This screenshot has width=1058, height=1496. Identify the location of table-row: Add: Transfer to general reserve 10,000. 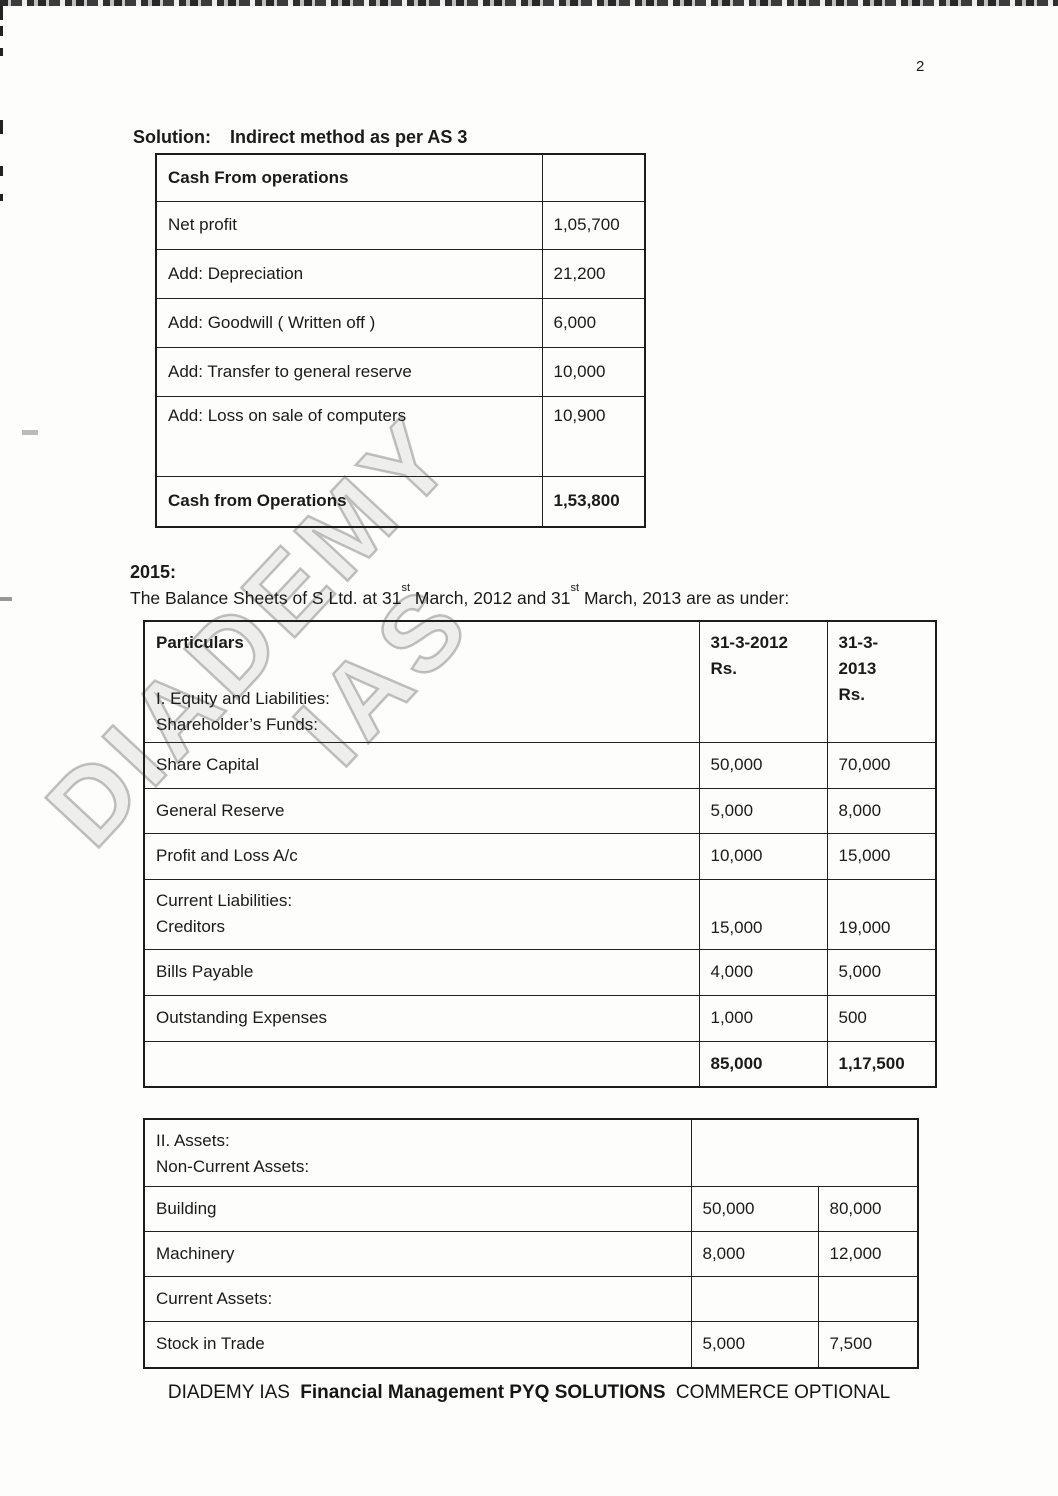
(400, 371).